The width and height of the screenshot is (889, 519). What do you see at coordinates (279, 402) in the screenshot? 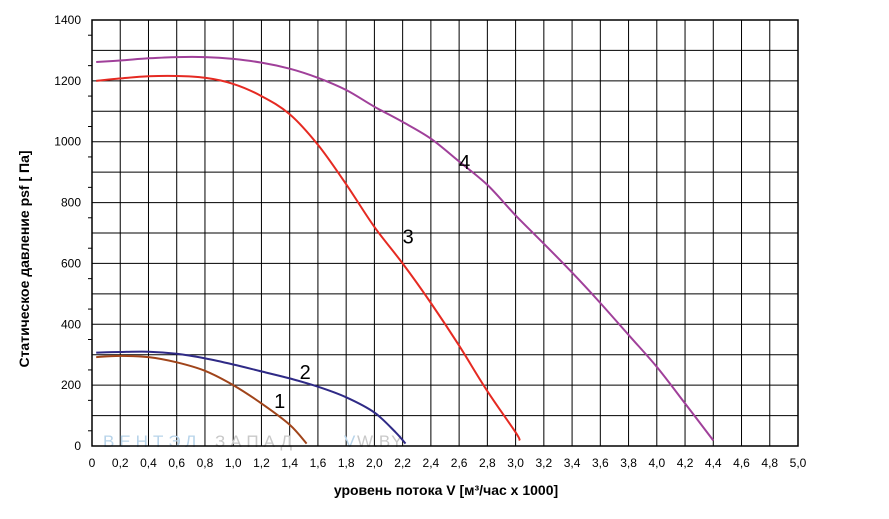
I see `series-label-1: 1` at bounding box center [279, 402].